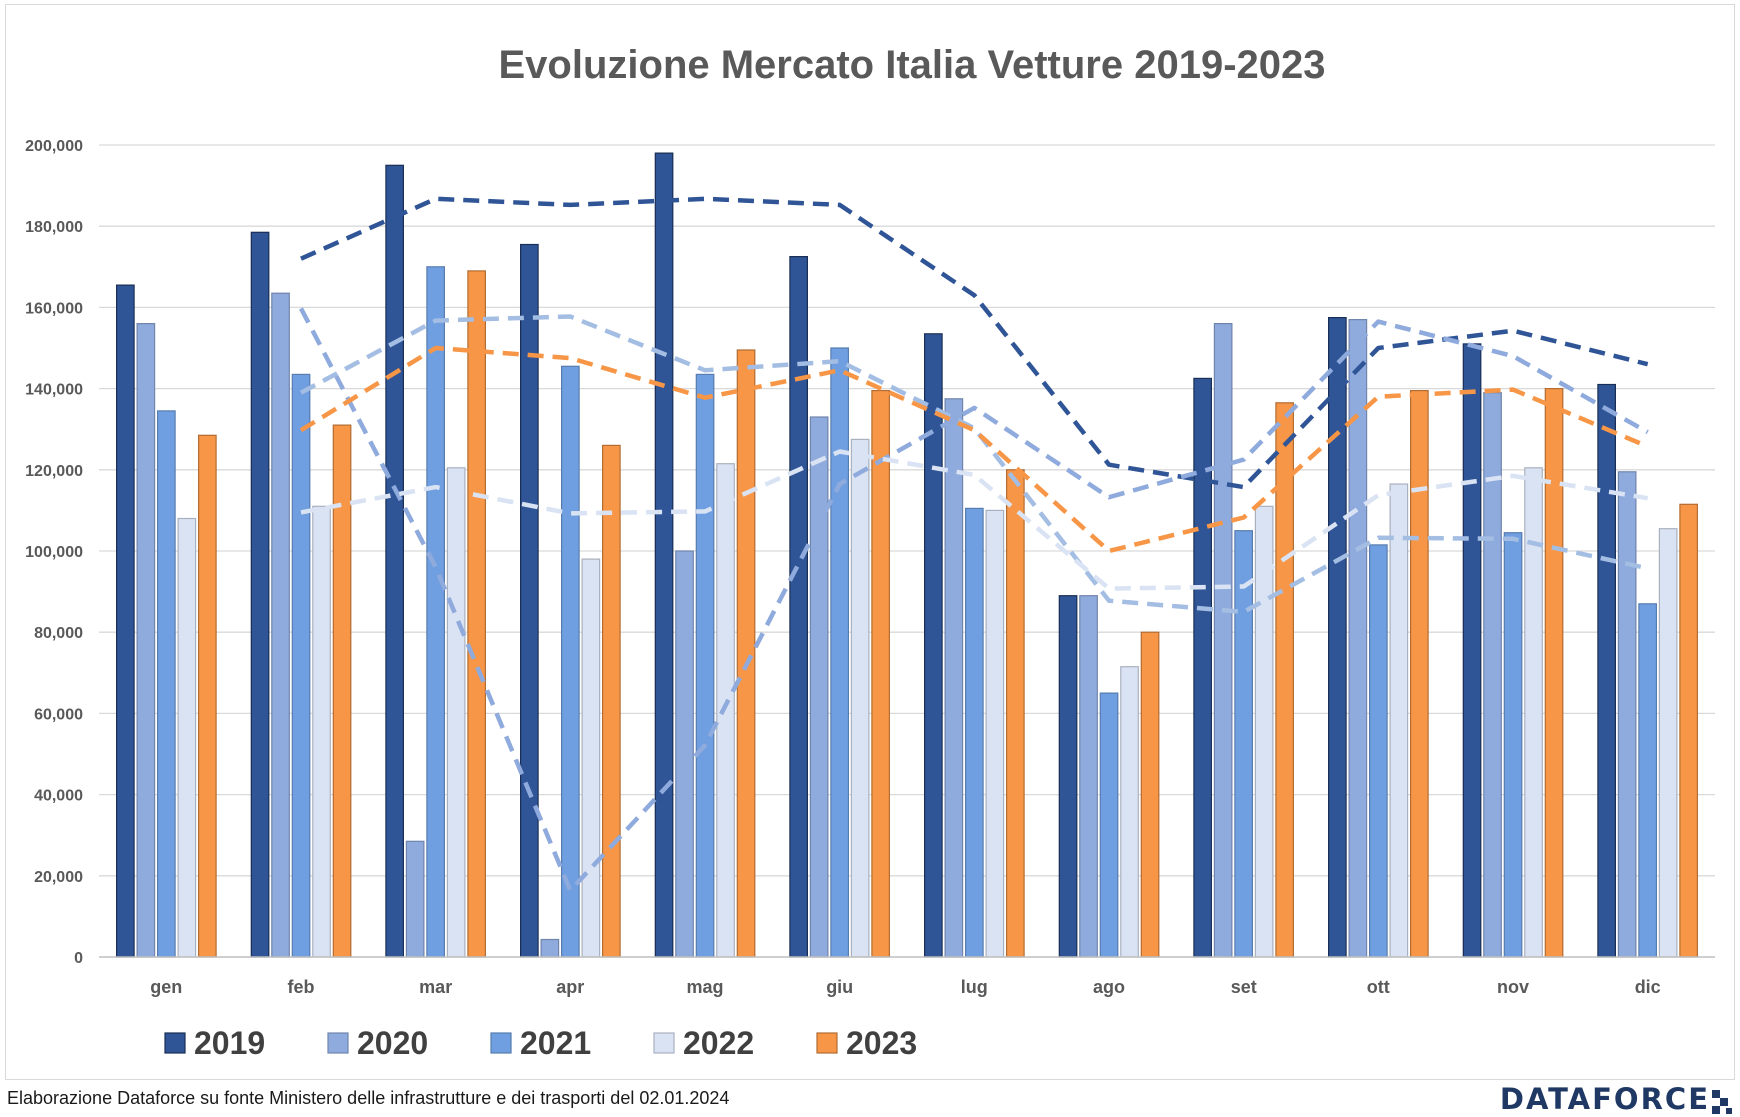 Image resolution: width=1740 pixels, height=1117 pixels. I want to click on y-tick-label: 100,000, so click(54, 552).